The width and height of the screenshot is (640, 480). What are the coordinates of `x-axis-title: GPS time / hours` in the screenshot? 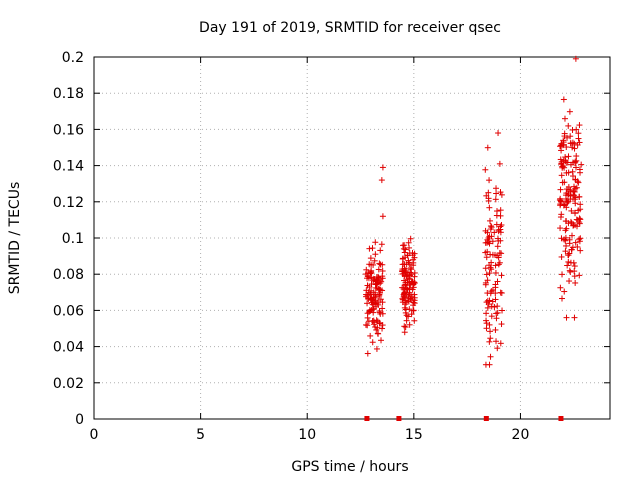 It's located at (349, 467).